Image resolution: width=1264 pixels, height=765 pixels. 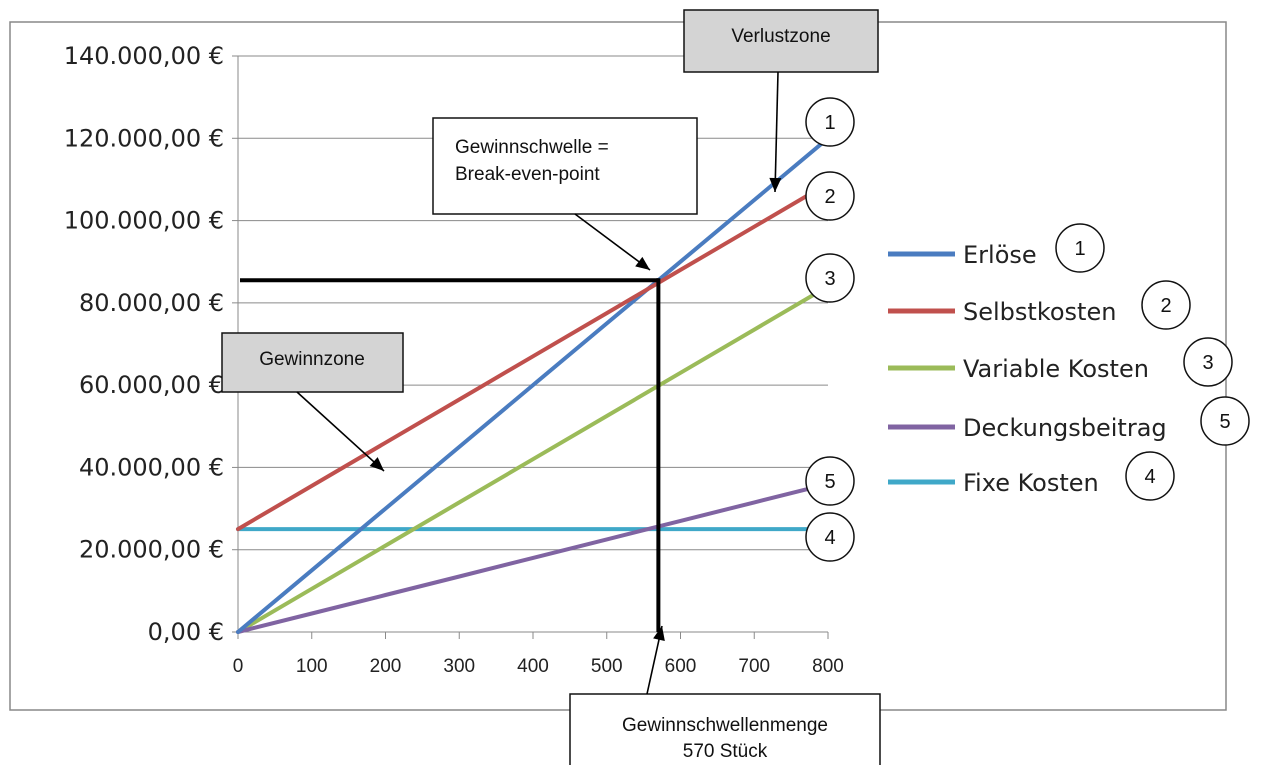 I want to click on series-marker-number: 2, so click(x=829, y=197).